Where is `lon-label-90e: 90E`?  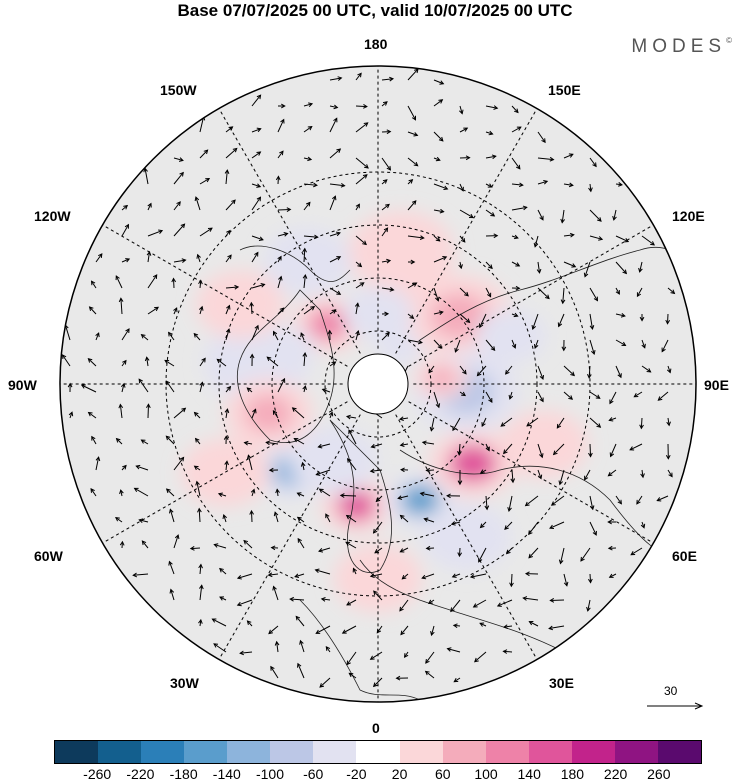 lon-label-90e: 90E is located at coordinates (716, 385).